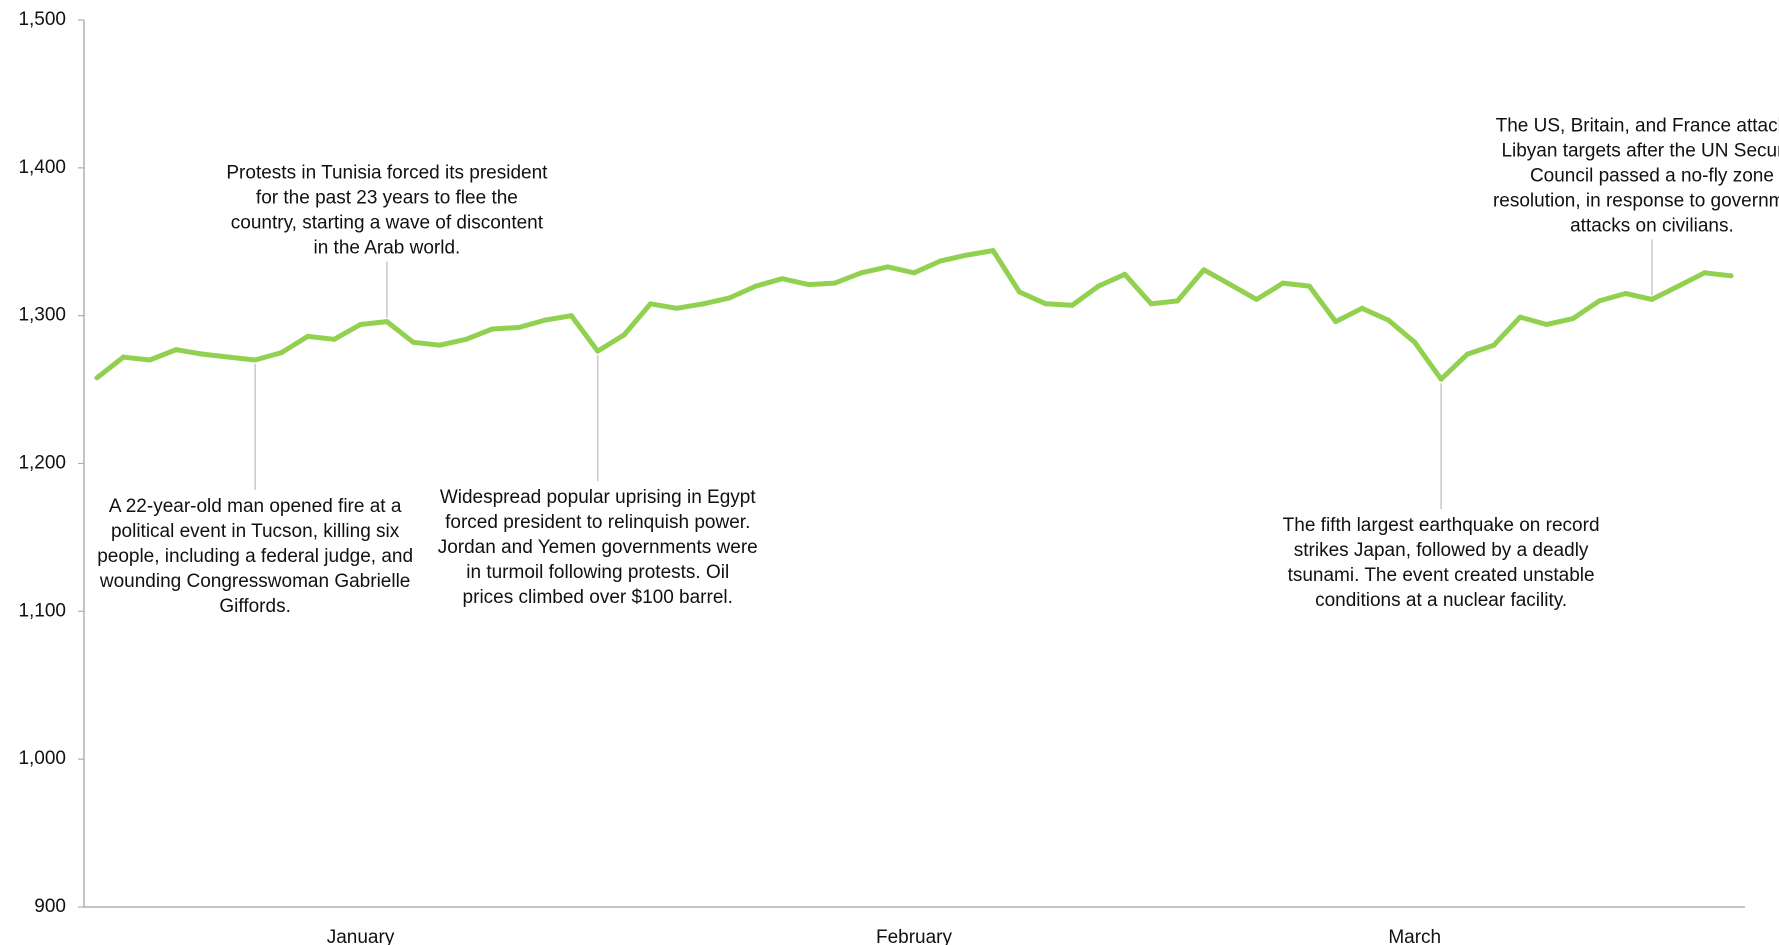 The height and width of the screenshot is (945, 1779). I want to click on annotation-line: attacks on civilians., so click(1652, 225).